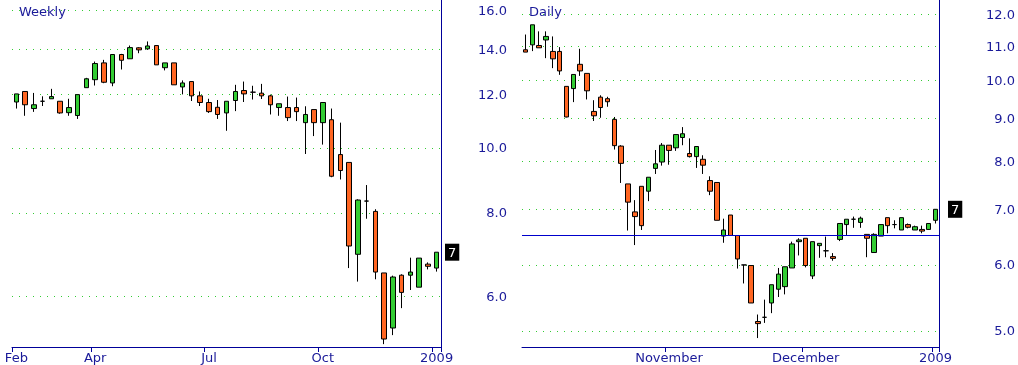 This screenshot has height=365, width=1018. Describe the element at coordinates (1004, 119) in the screenshot. I see `y-tick-label: 9.0` at that location.